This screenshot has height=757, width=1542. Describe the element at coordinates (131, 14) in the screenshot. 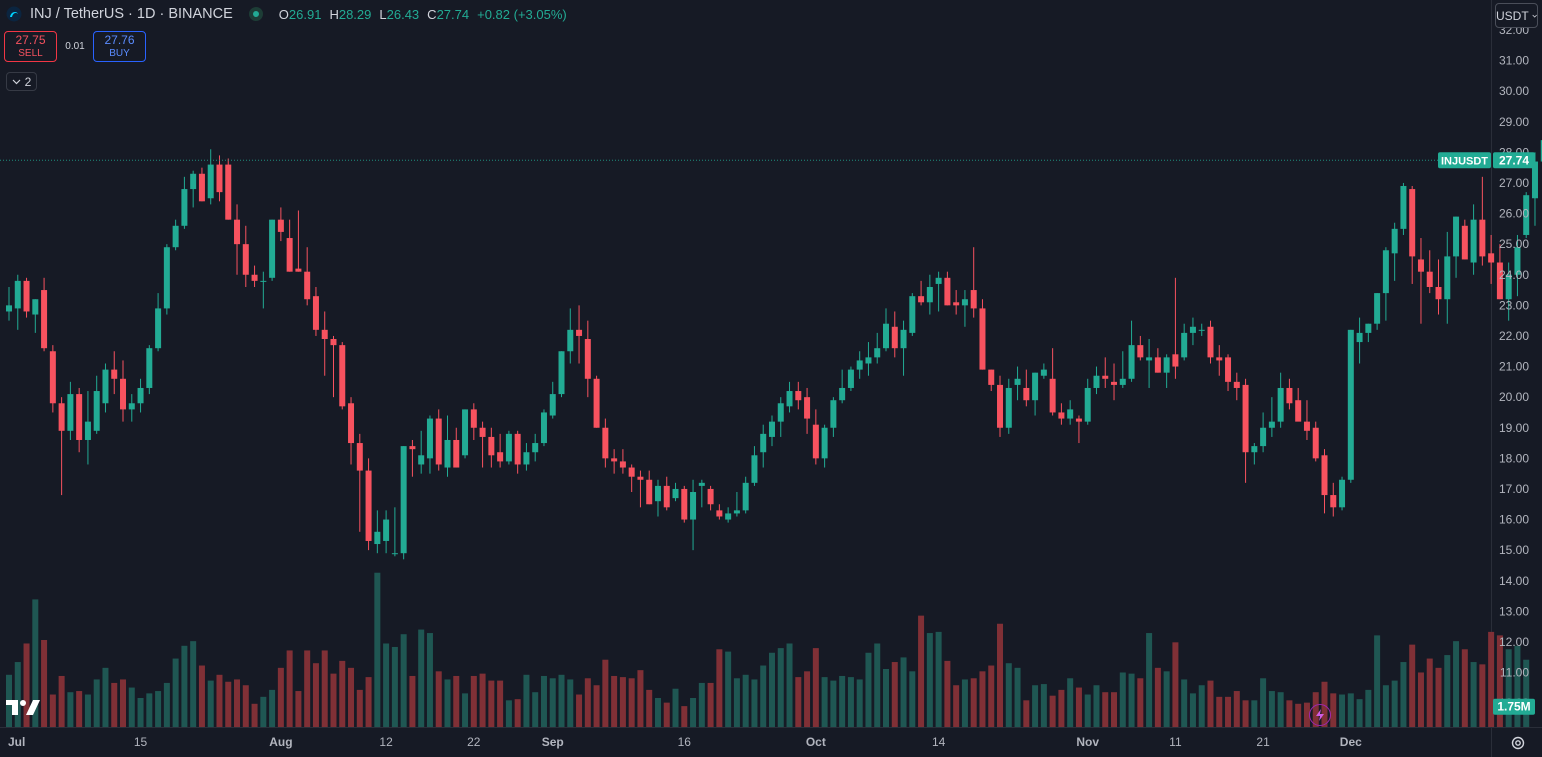

I see `symbol-title: INJ / TetherUS · 1D · BINANCE` at that location.